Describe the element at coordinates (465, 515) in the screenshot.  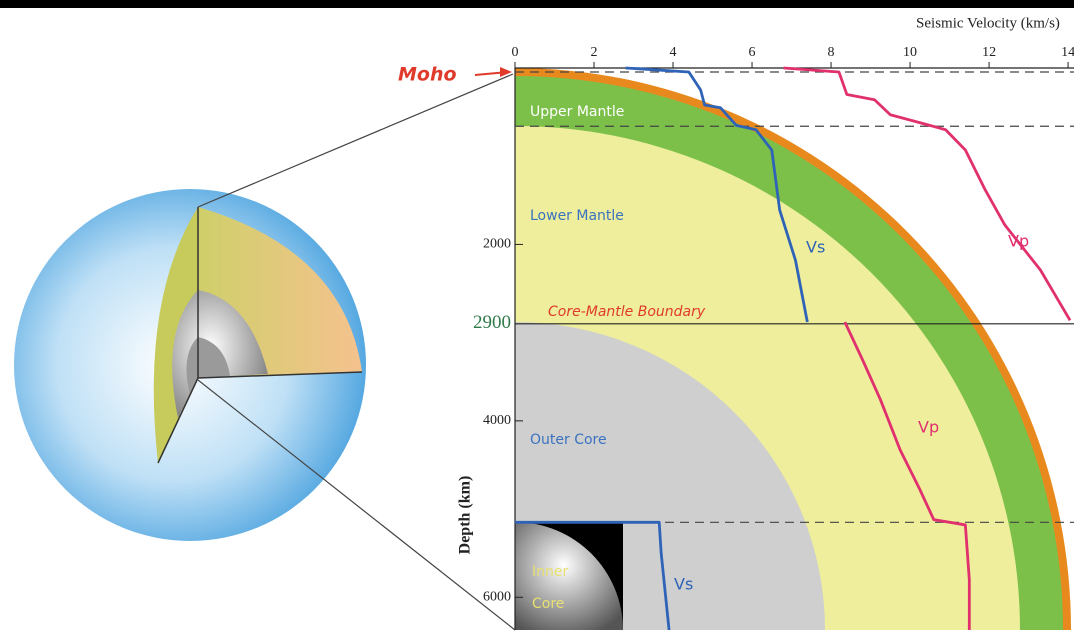
I see `y-axis-title: Depth (km)` at that location.